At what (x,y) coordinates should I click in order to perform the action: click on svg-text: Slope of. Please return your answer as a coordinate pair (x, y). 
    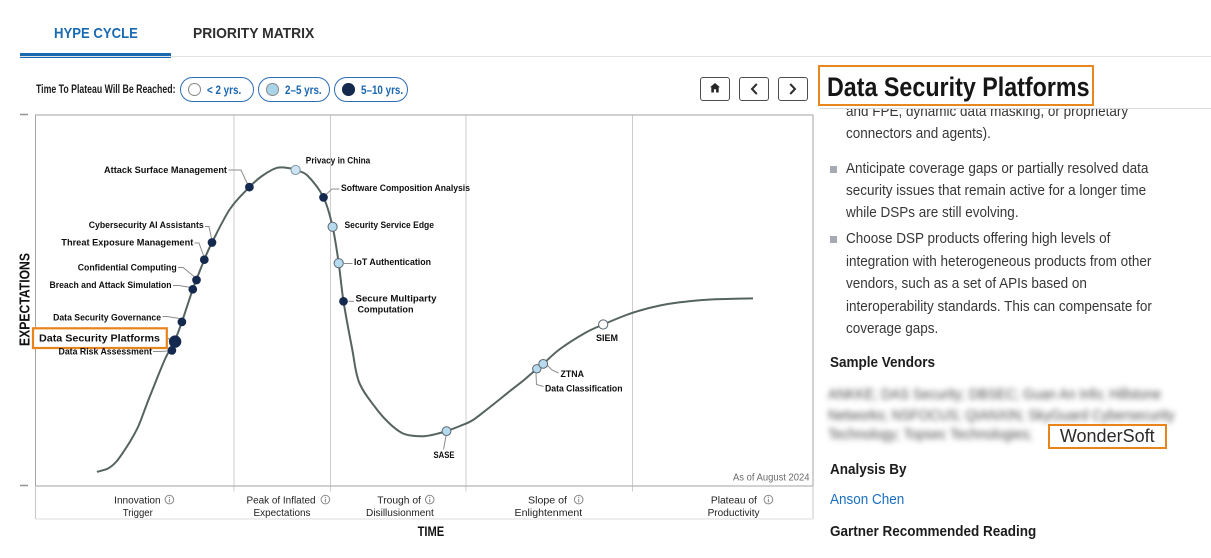
    Looking at the image, I should click on (547, 500).